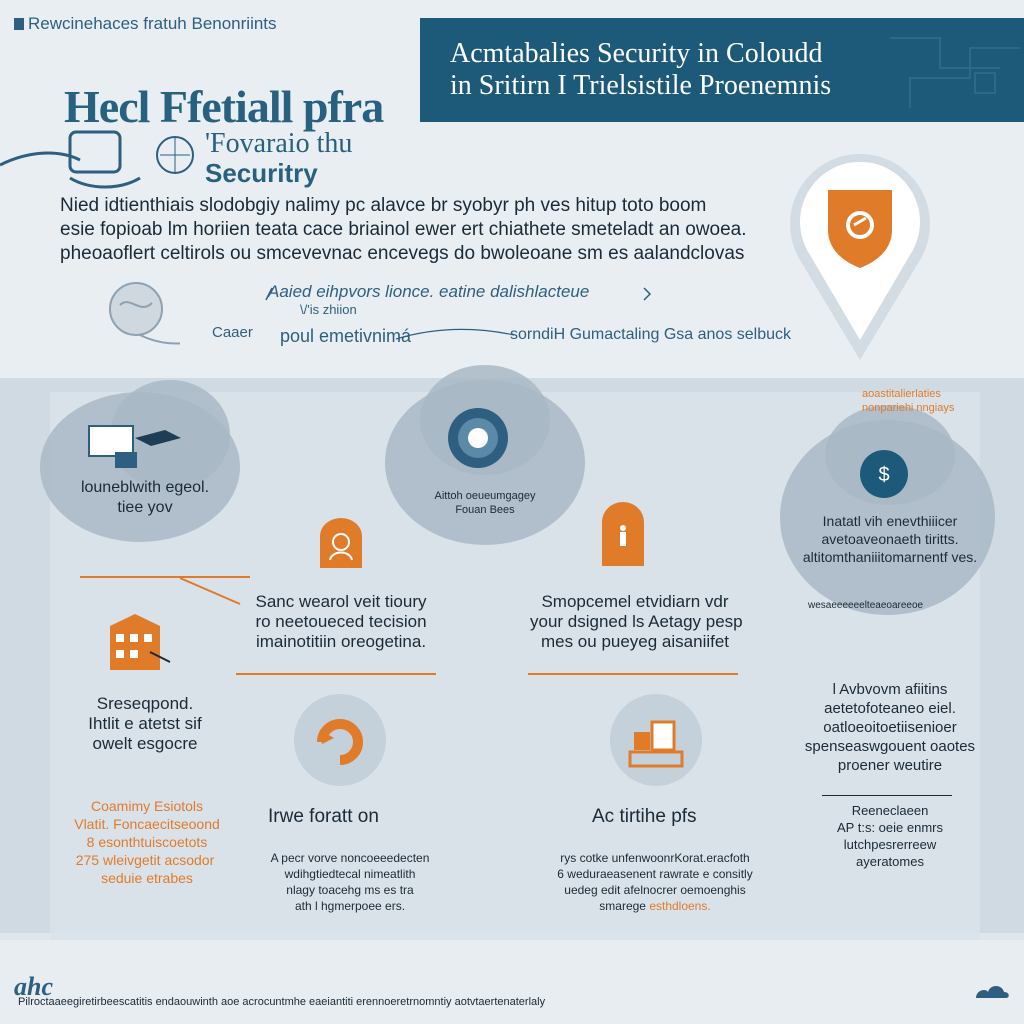 This screenshot has width=1024, height=1024. Describe the element at coordinates (328, 309) in the screenshot. I see `flow-note-sub: \/'is zhiion` at that location.